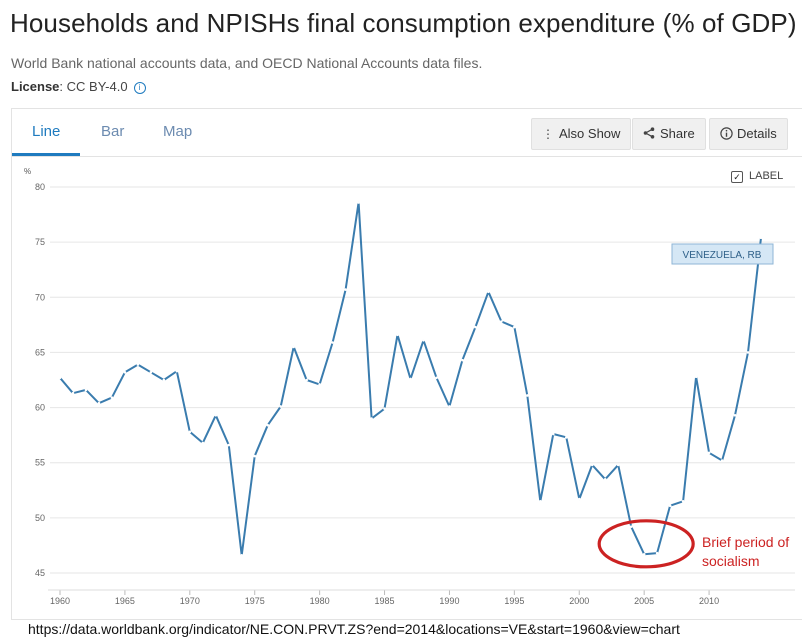  I want to click on y-tick-label: 55, so click(40, 463).